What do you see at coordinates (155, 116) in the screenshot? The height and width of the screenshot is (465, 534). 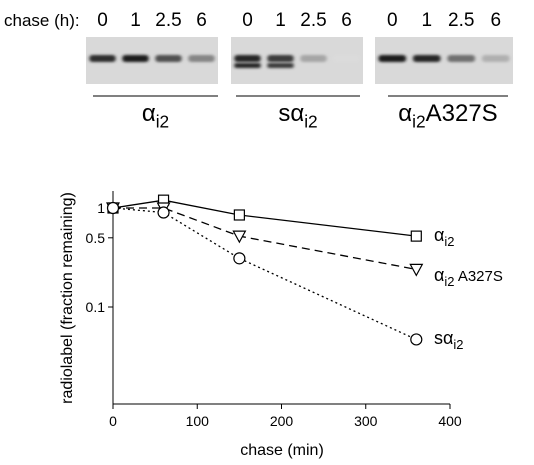 I see `gel-group-label: αi2` at bounding box center [155, 116].